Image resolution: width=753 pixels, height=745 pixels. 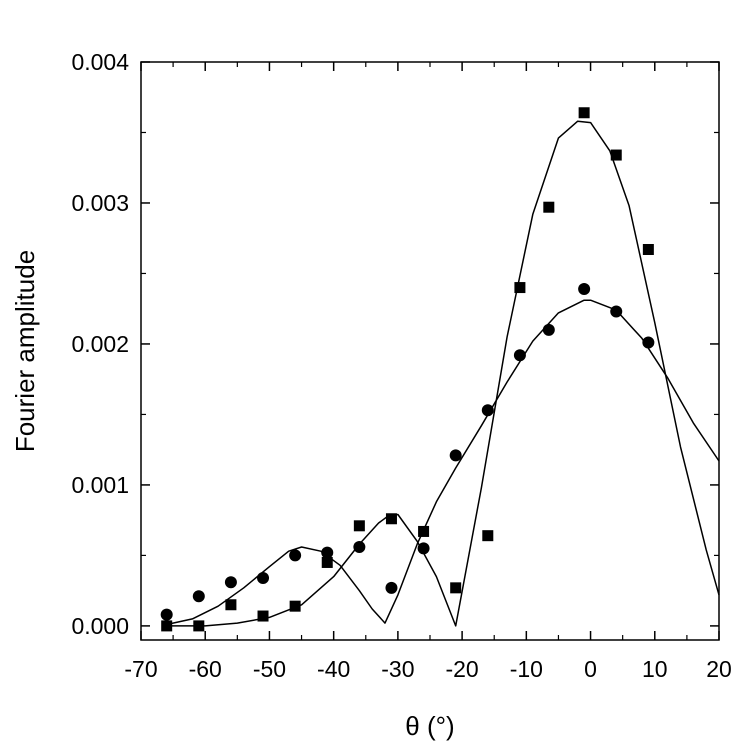 I want to click on y-tick-label: 0.002, so click(x=100, y=344).